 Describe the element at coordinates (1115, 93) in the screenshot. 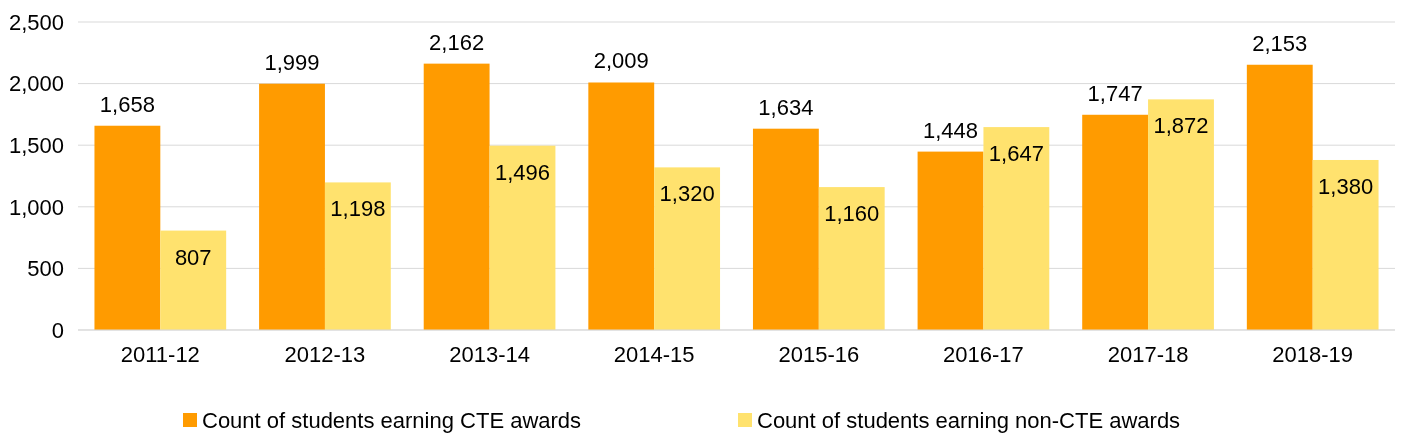

I see `data-label: 1,747` at that location.